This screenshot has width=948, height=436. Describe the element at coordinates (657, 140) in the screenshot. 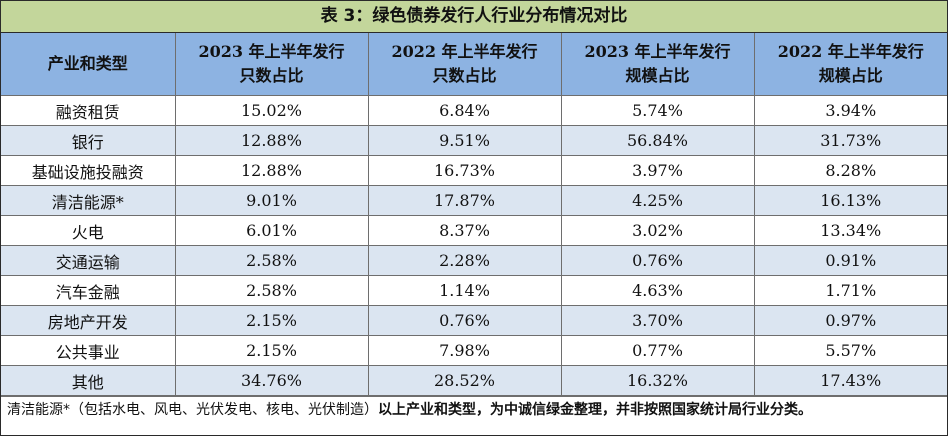

I see `row-cell: 56.84%` at that location.